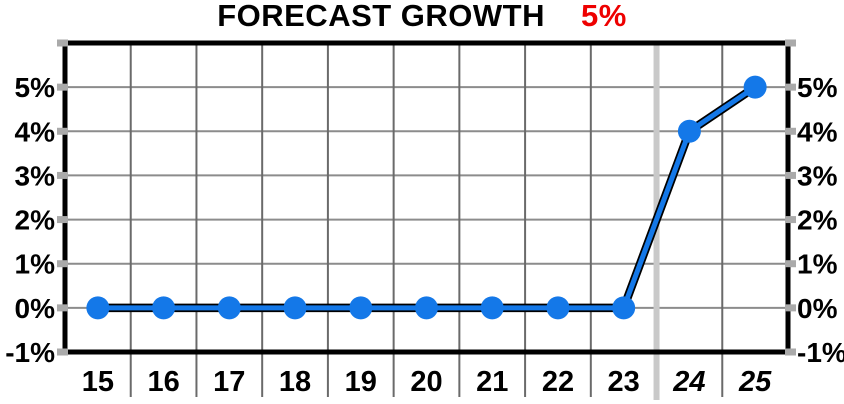  I want to click on y-tick-label-left: -1%, so click(30, 352).